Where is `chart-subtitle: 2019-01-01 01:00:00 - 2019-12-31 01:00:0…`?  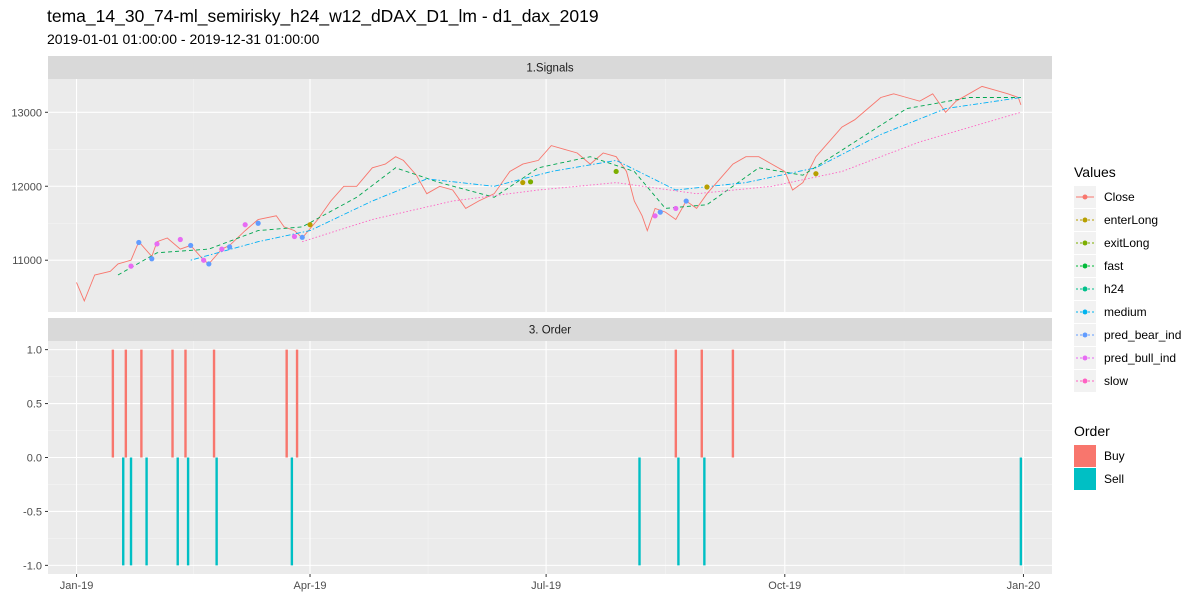
chart-subtitle: 2019-01-01 01:00:00 - 2019-12-31 01:00:0… is located at coordinates (183, 39).